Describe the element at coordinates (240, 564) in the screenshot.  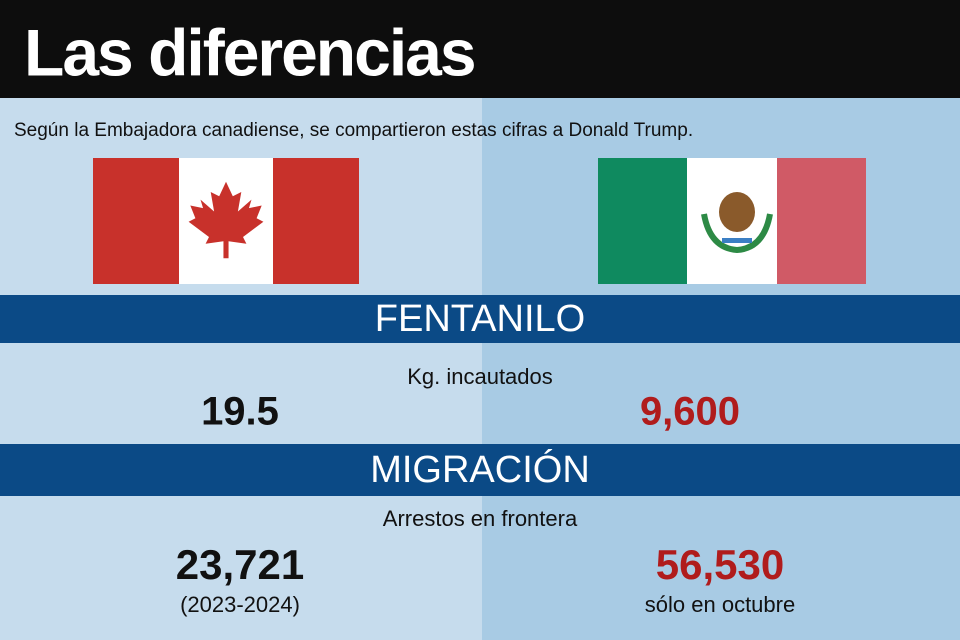
I see `canada-value: 23,721` at that location.